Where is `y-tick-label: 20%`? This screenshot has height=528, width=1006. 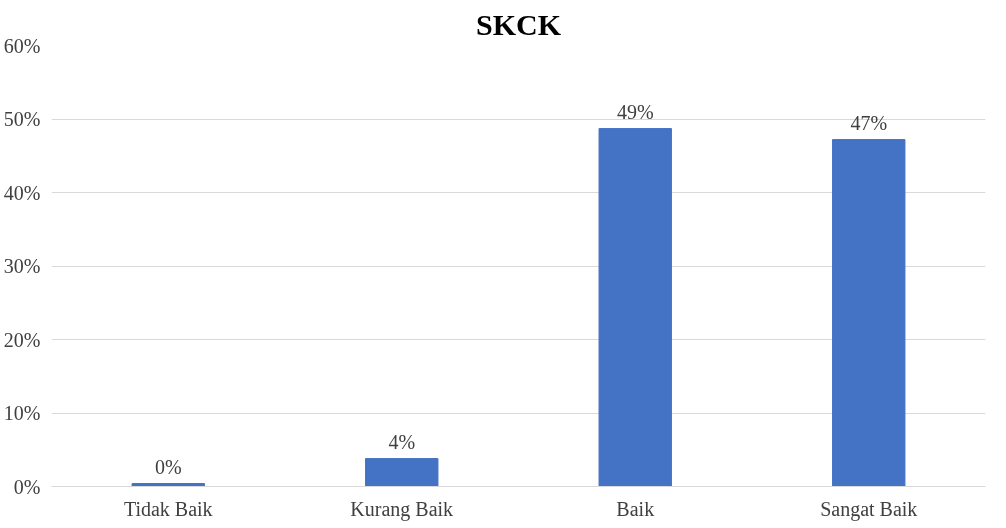 y-tick-label: 20% is located at coordinates (22, 339).